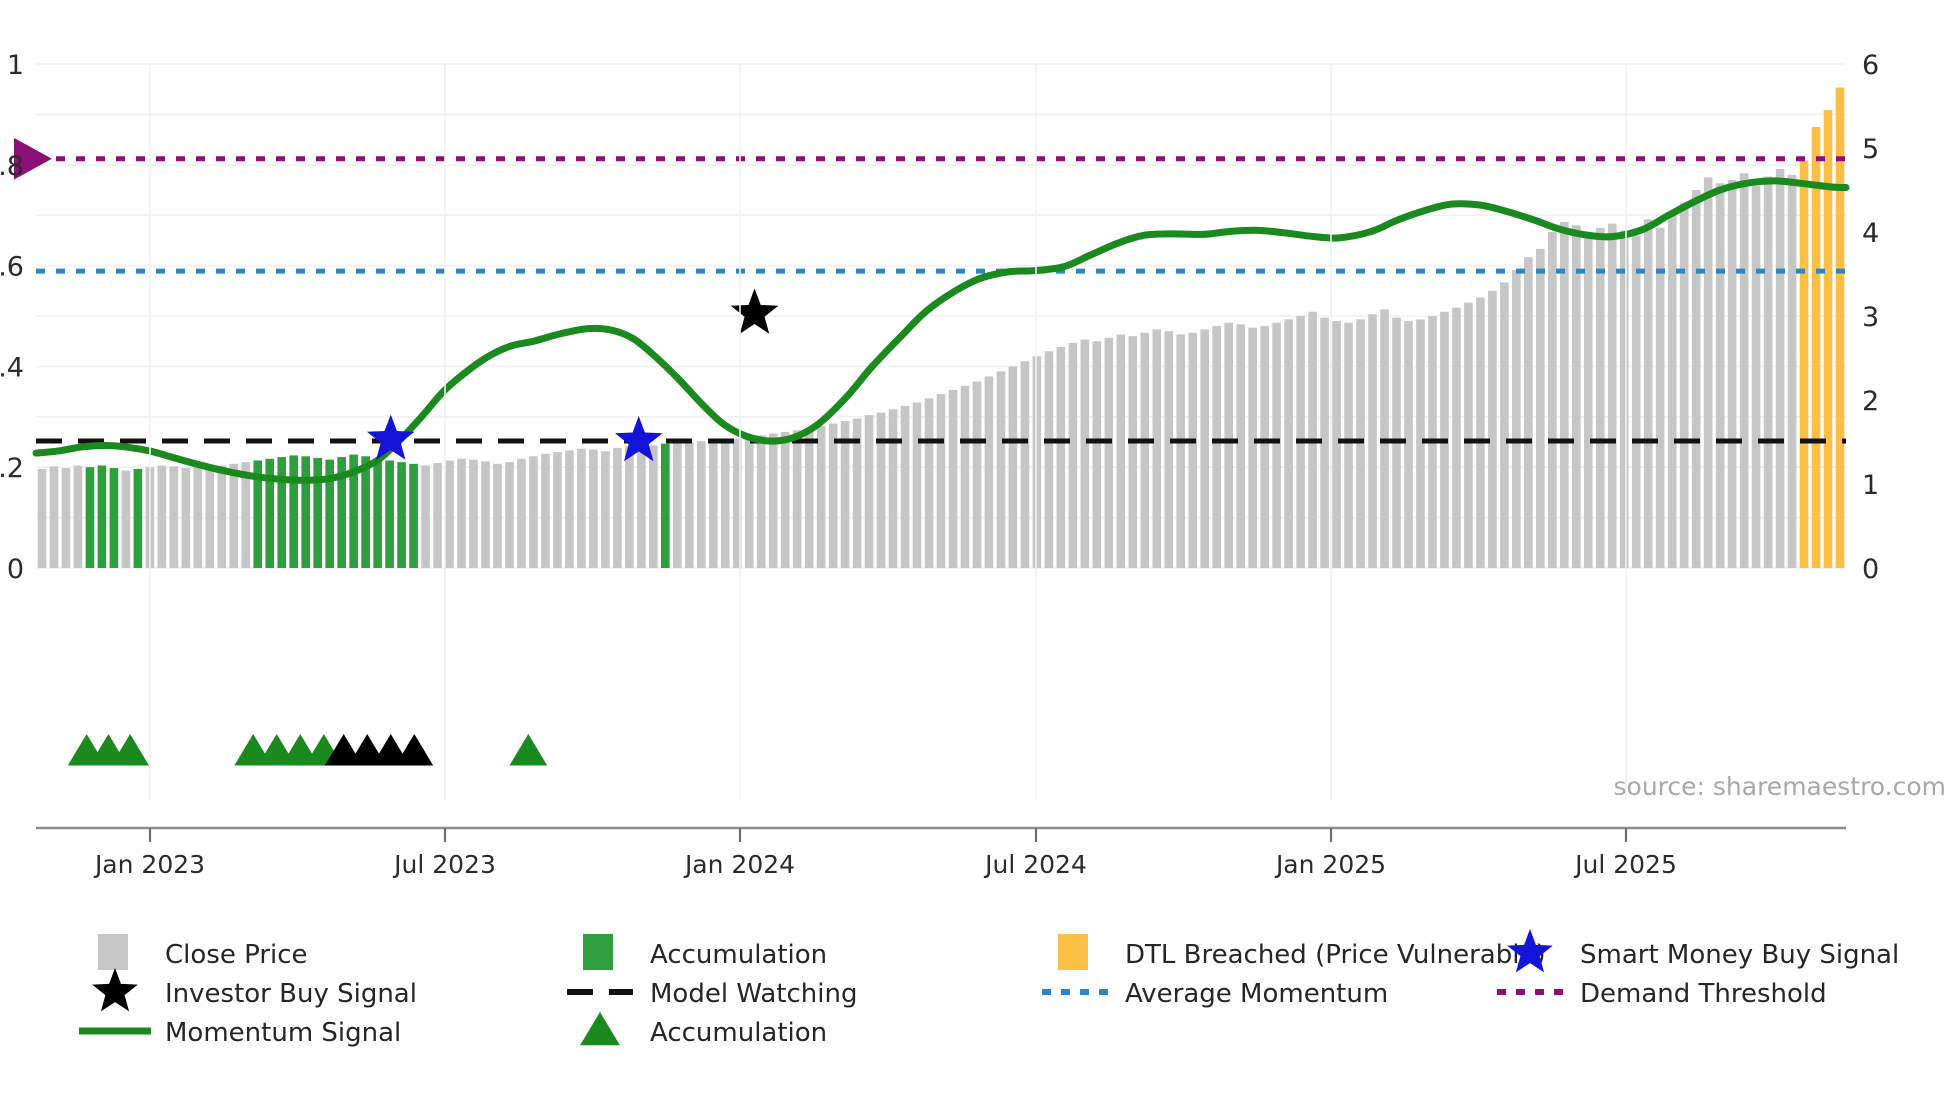 Image resolution: width=1960 pixels, height=1102 pixels. I want to click on x-axis-tick-label: Jan 2024, so click(739, 864).